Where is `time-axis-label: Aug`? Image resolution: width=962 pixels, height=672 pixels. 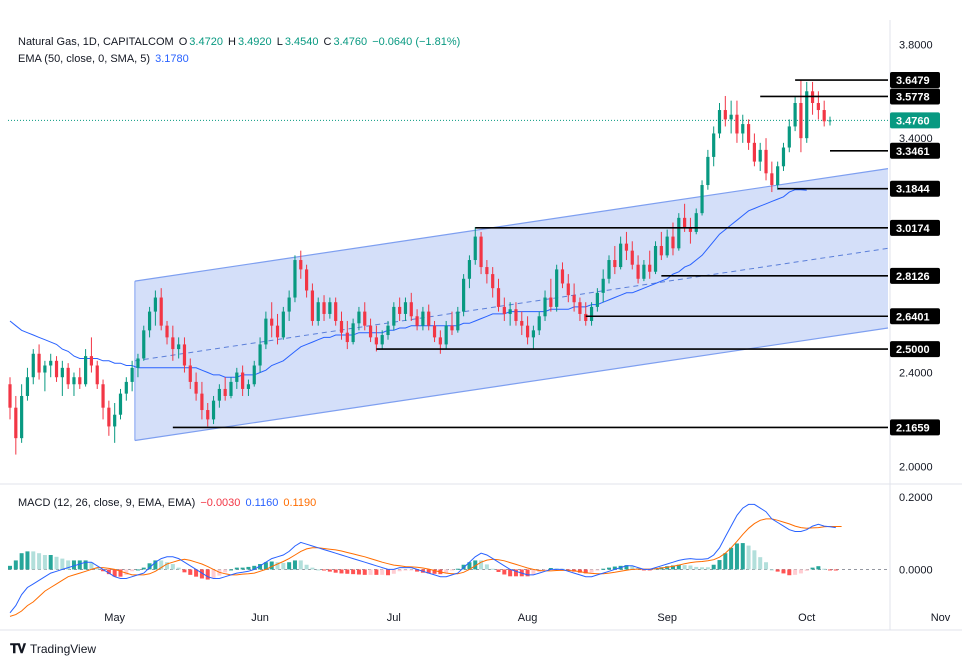
time-axis-label: Aug is located at coordinates (528, 618).